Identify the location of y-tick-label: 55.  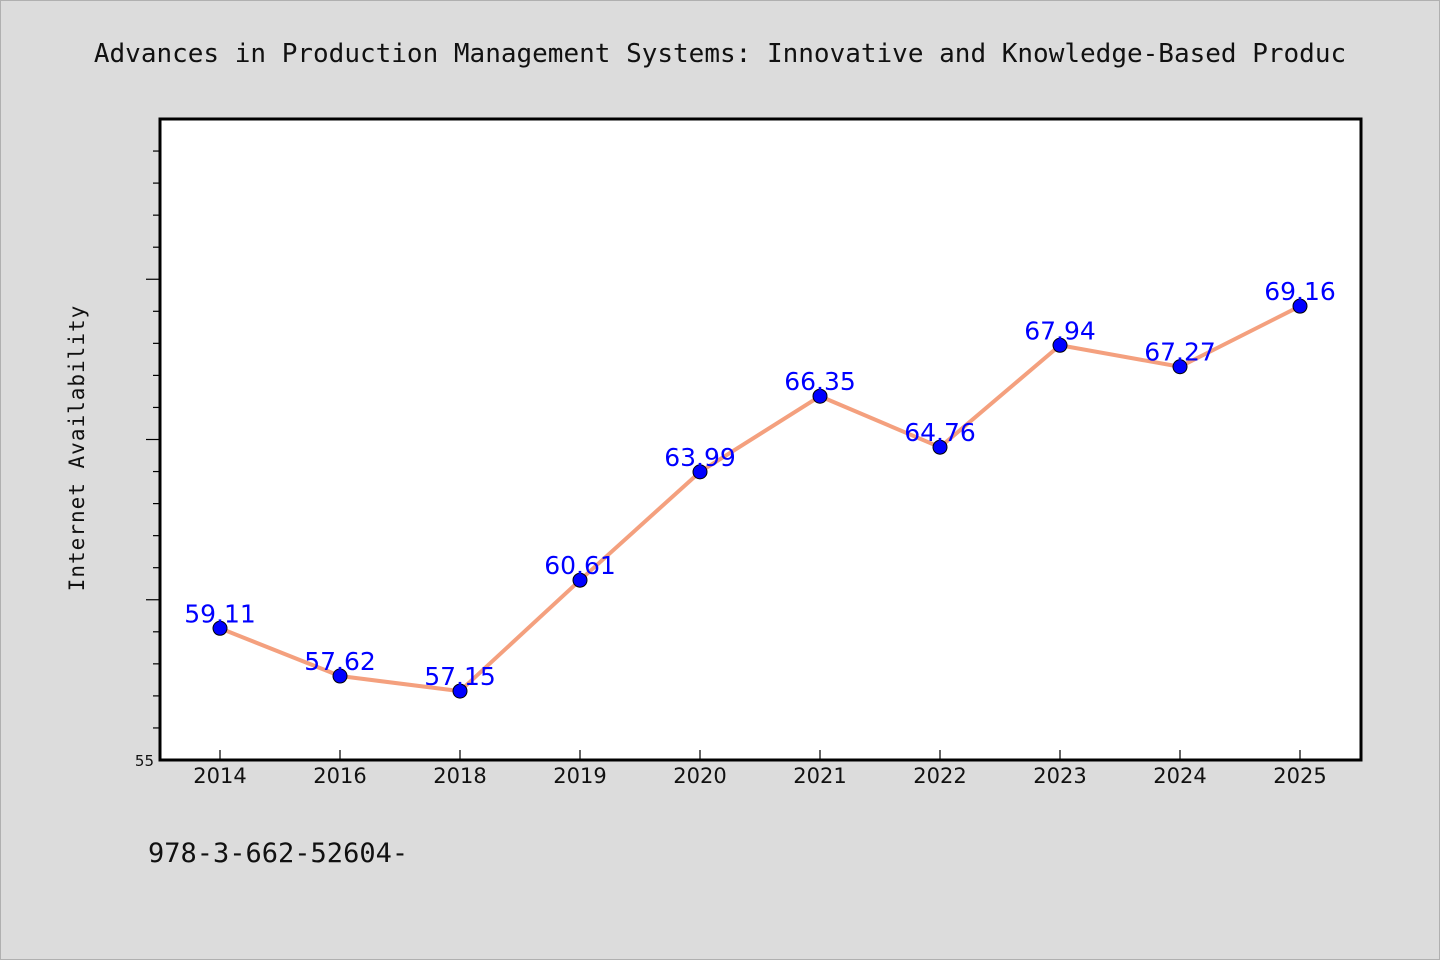
(144, 761).